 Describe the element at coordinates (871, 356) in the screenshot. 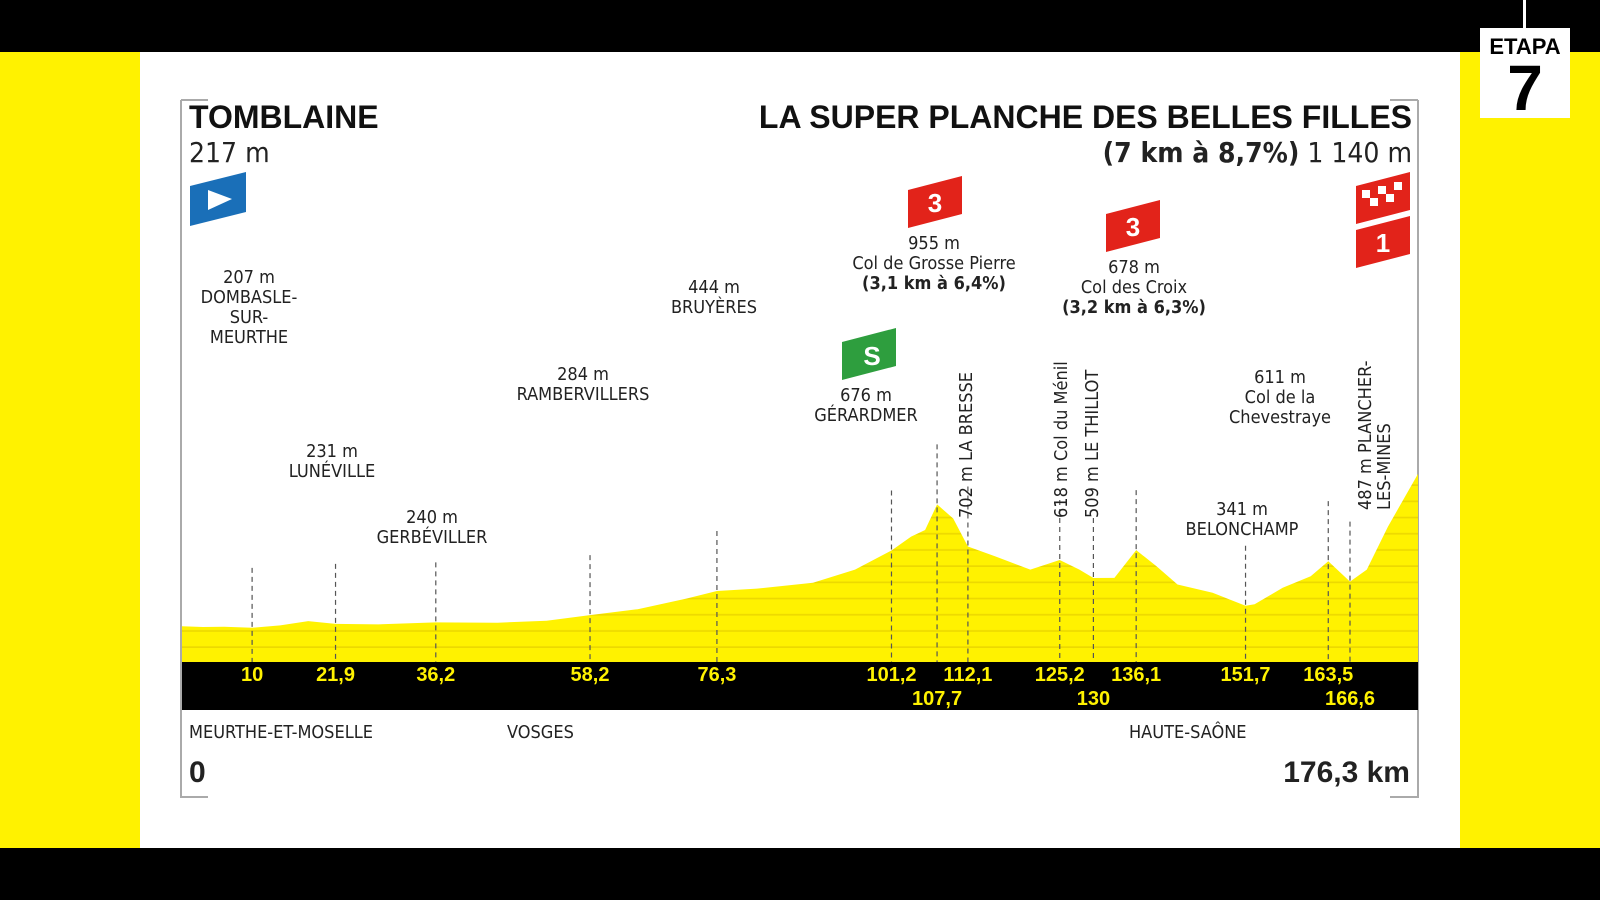

I see `sprint-letter: S` at that location.